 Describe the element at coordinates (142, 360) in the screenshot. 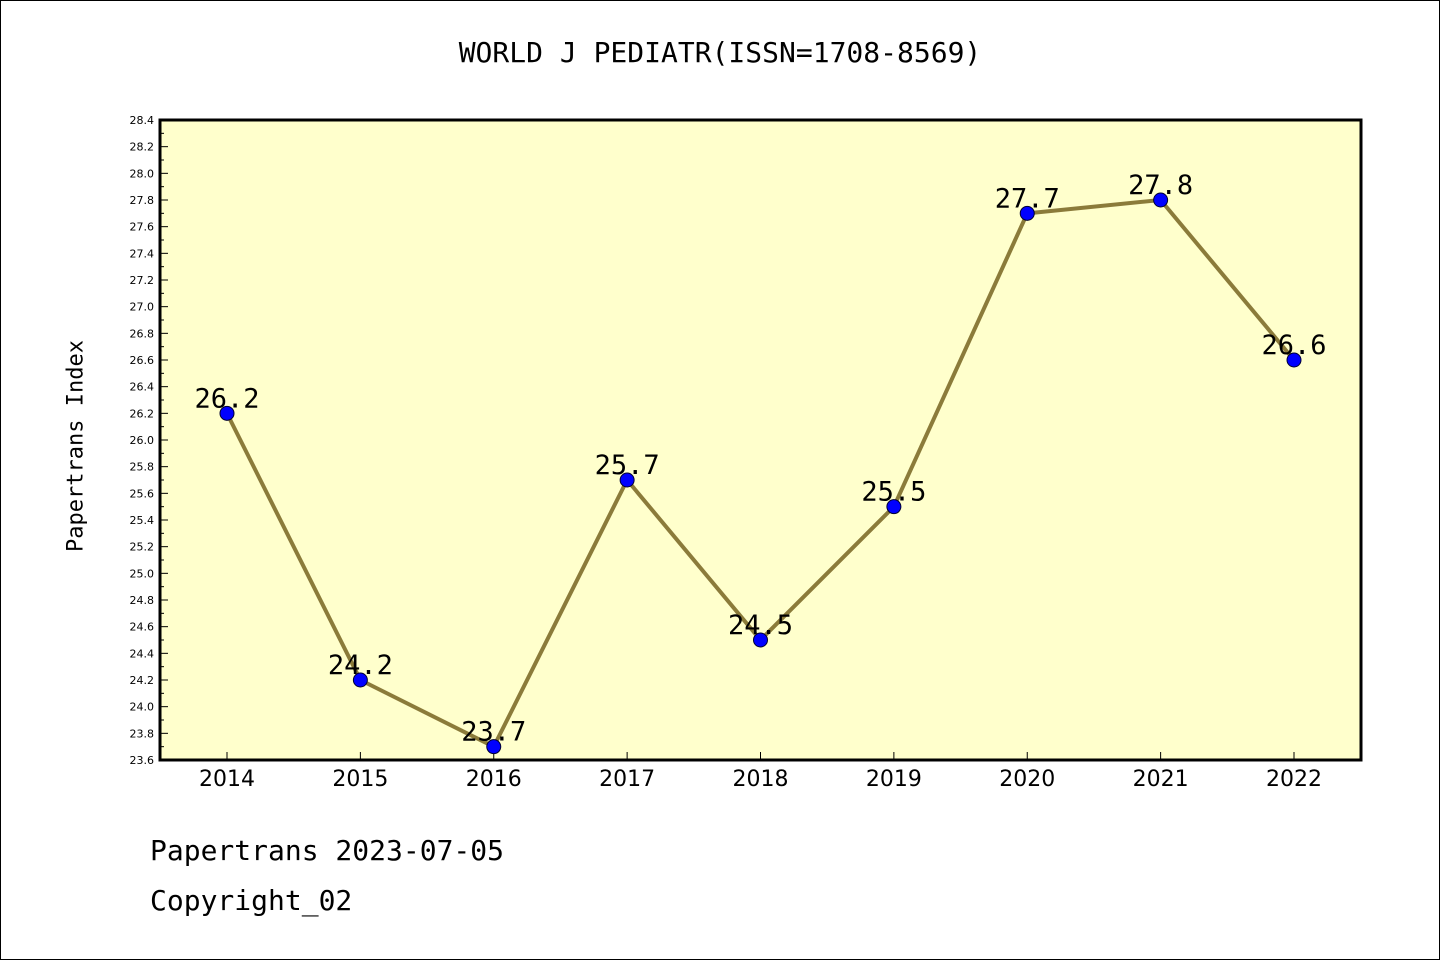

I see `y-tick-label: 26.6` at that location.